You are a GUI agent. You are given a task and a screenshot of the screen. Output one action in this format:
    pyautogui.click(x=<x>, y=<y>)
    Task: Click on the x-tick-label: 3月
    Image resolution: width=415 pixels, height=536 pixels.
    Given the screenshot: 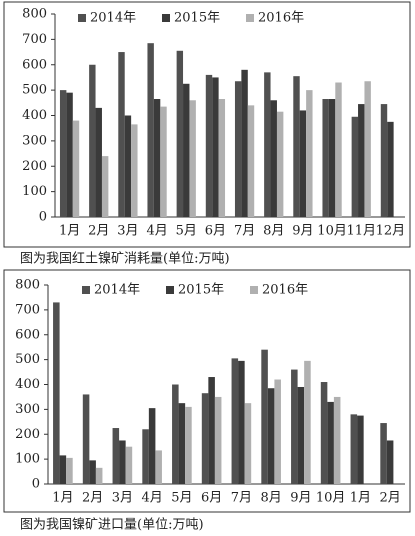 What is the action you would take?
    pyautogui.click(x=127, y=231)
    